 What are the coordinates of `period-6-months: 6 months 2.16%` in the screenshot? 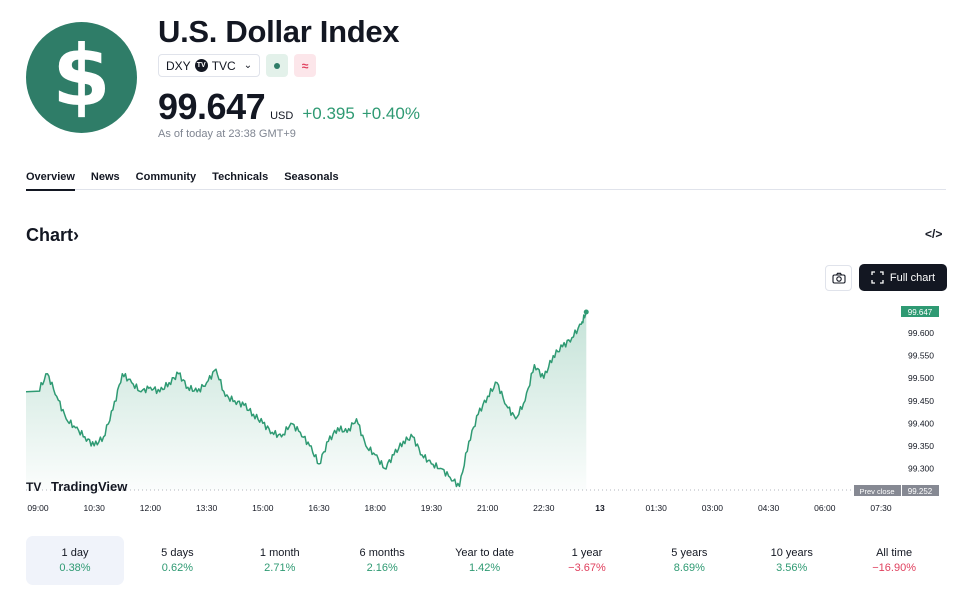 It's located at (382, 560).